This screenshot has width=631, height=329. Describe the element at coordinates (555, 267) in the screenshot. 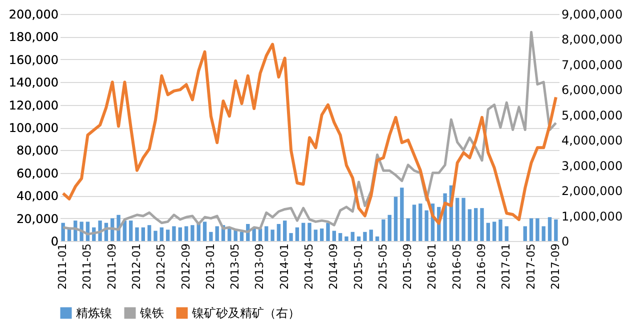

I see `x-tick-label: 2017-09` at that location.